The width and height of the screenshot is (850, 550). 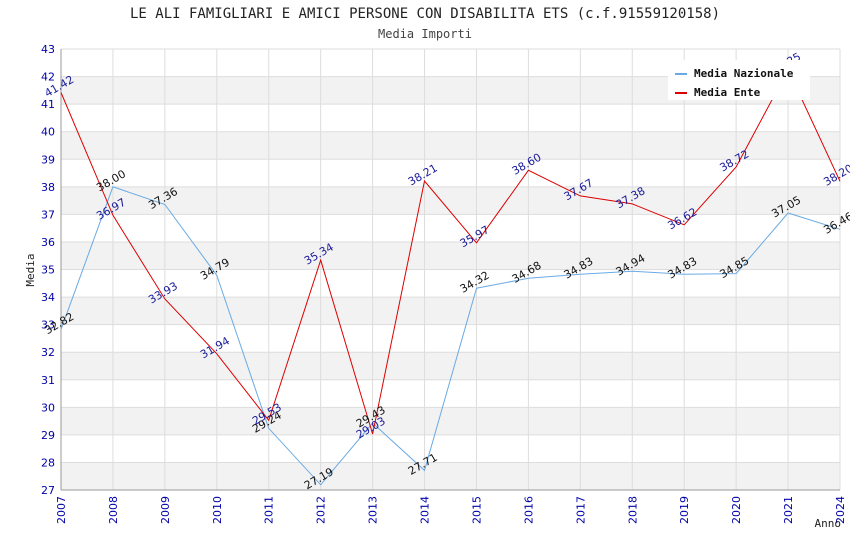 What do you see at coordinates (632, 510) in the screenshot?
I see `x-tick-label: 2018` at bounding box center [632, 510].